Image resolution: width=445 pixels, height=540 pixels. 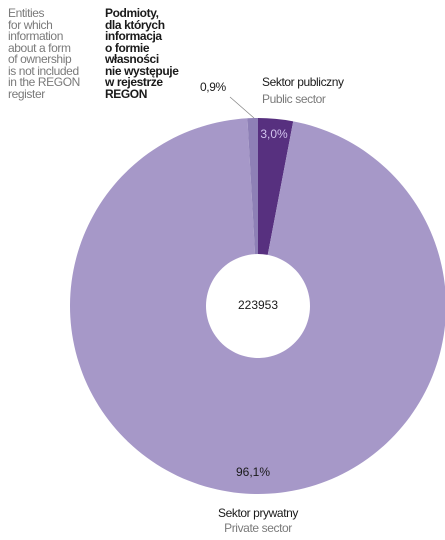 What do you see at coordinates (242, 107) in the screenshot?
I see `leader-line` at bounding box center [242, 107].